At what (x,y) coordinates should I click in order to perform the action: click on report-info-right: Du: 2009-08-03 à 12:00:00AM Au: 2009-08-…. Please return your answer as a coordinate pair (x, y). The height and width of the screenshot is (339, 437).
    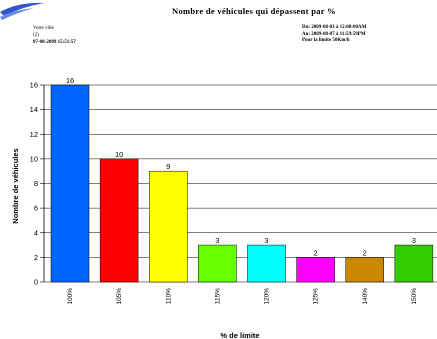
    Looking at the image, I should click on (334, 35).